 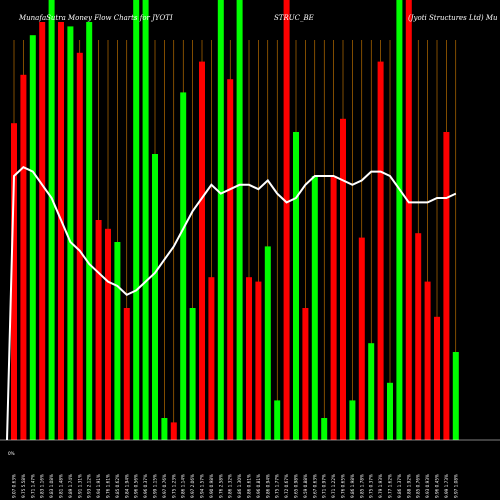 What do you see at coordinates (89, 486) in the screenshot?
I see `x-tick-label: 9.93 2.12%` at bounding box center [89, 486].